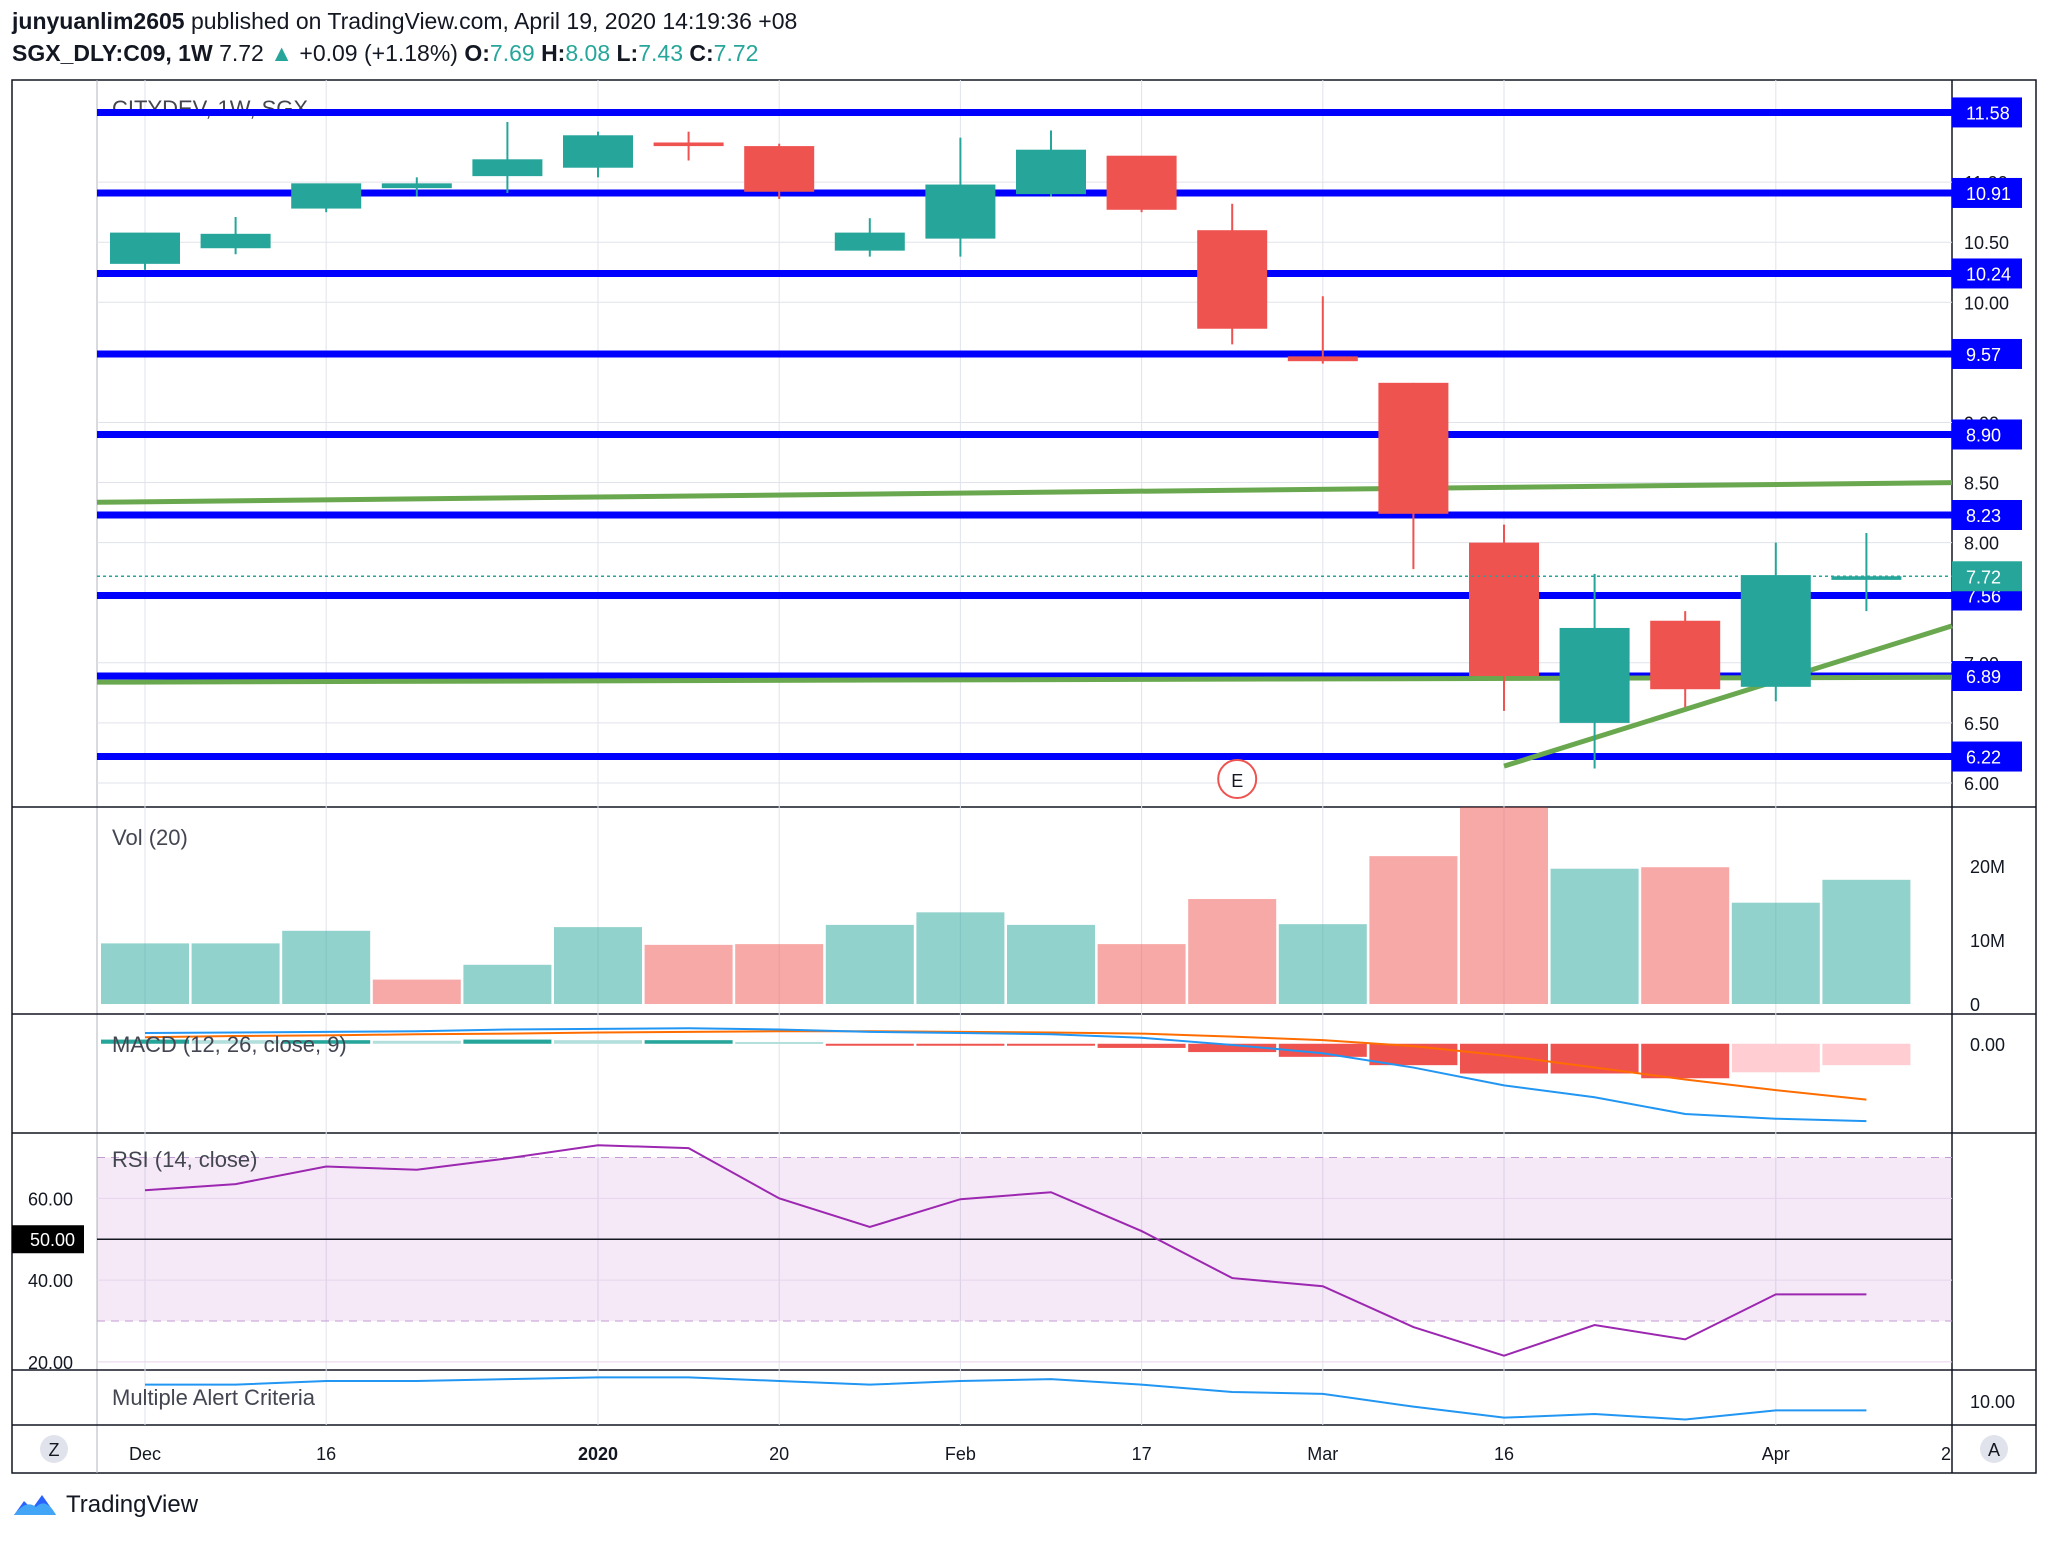 This screenshot has height=1541, width=2048. I want to click on time-tick-label: 2020, so click(598, 1454).